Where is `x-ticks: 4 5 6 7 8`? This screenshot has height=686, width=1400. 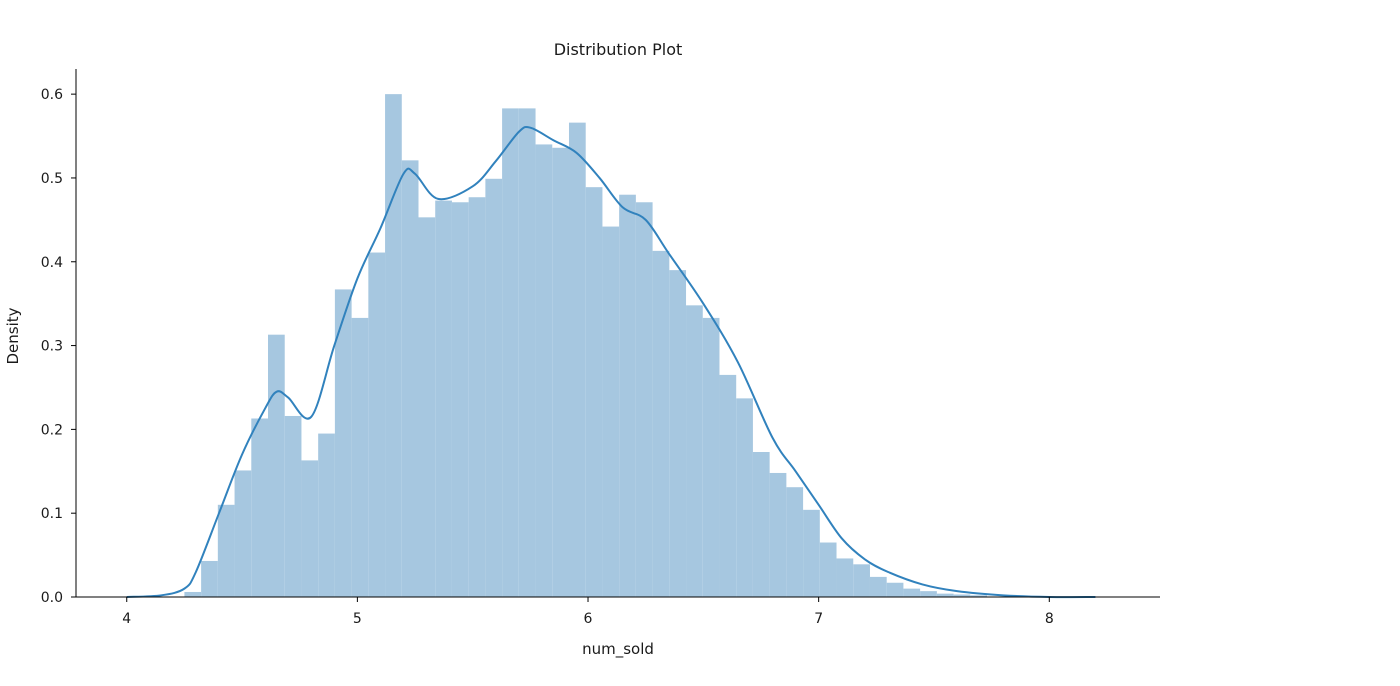
x-ticks: 4 5 6 7 8 is located at coordinates (588, 612).